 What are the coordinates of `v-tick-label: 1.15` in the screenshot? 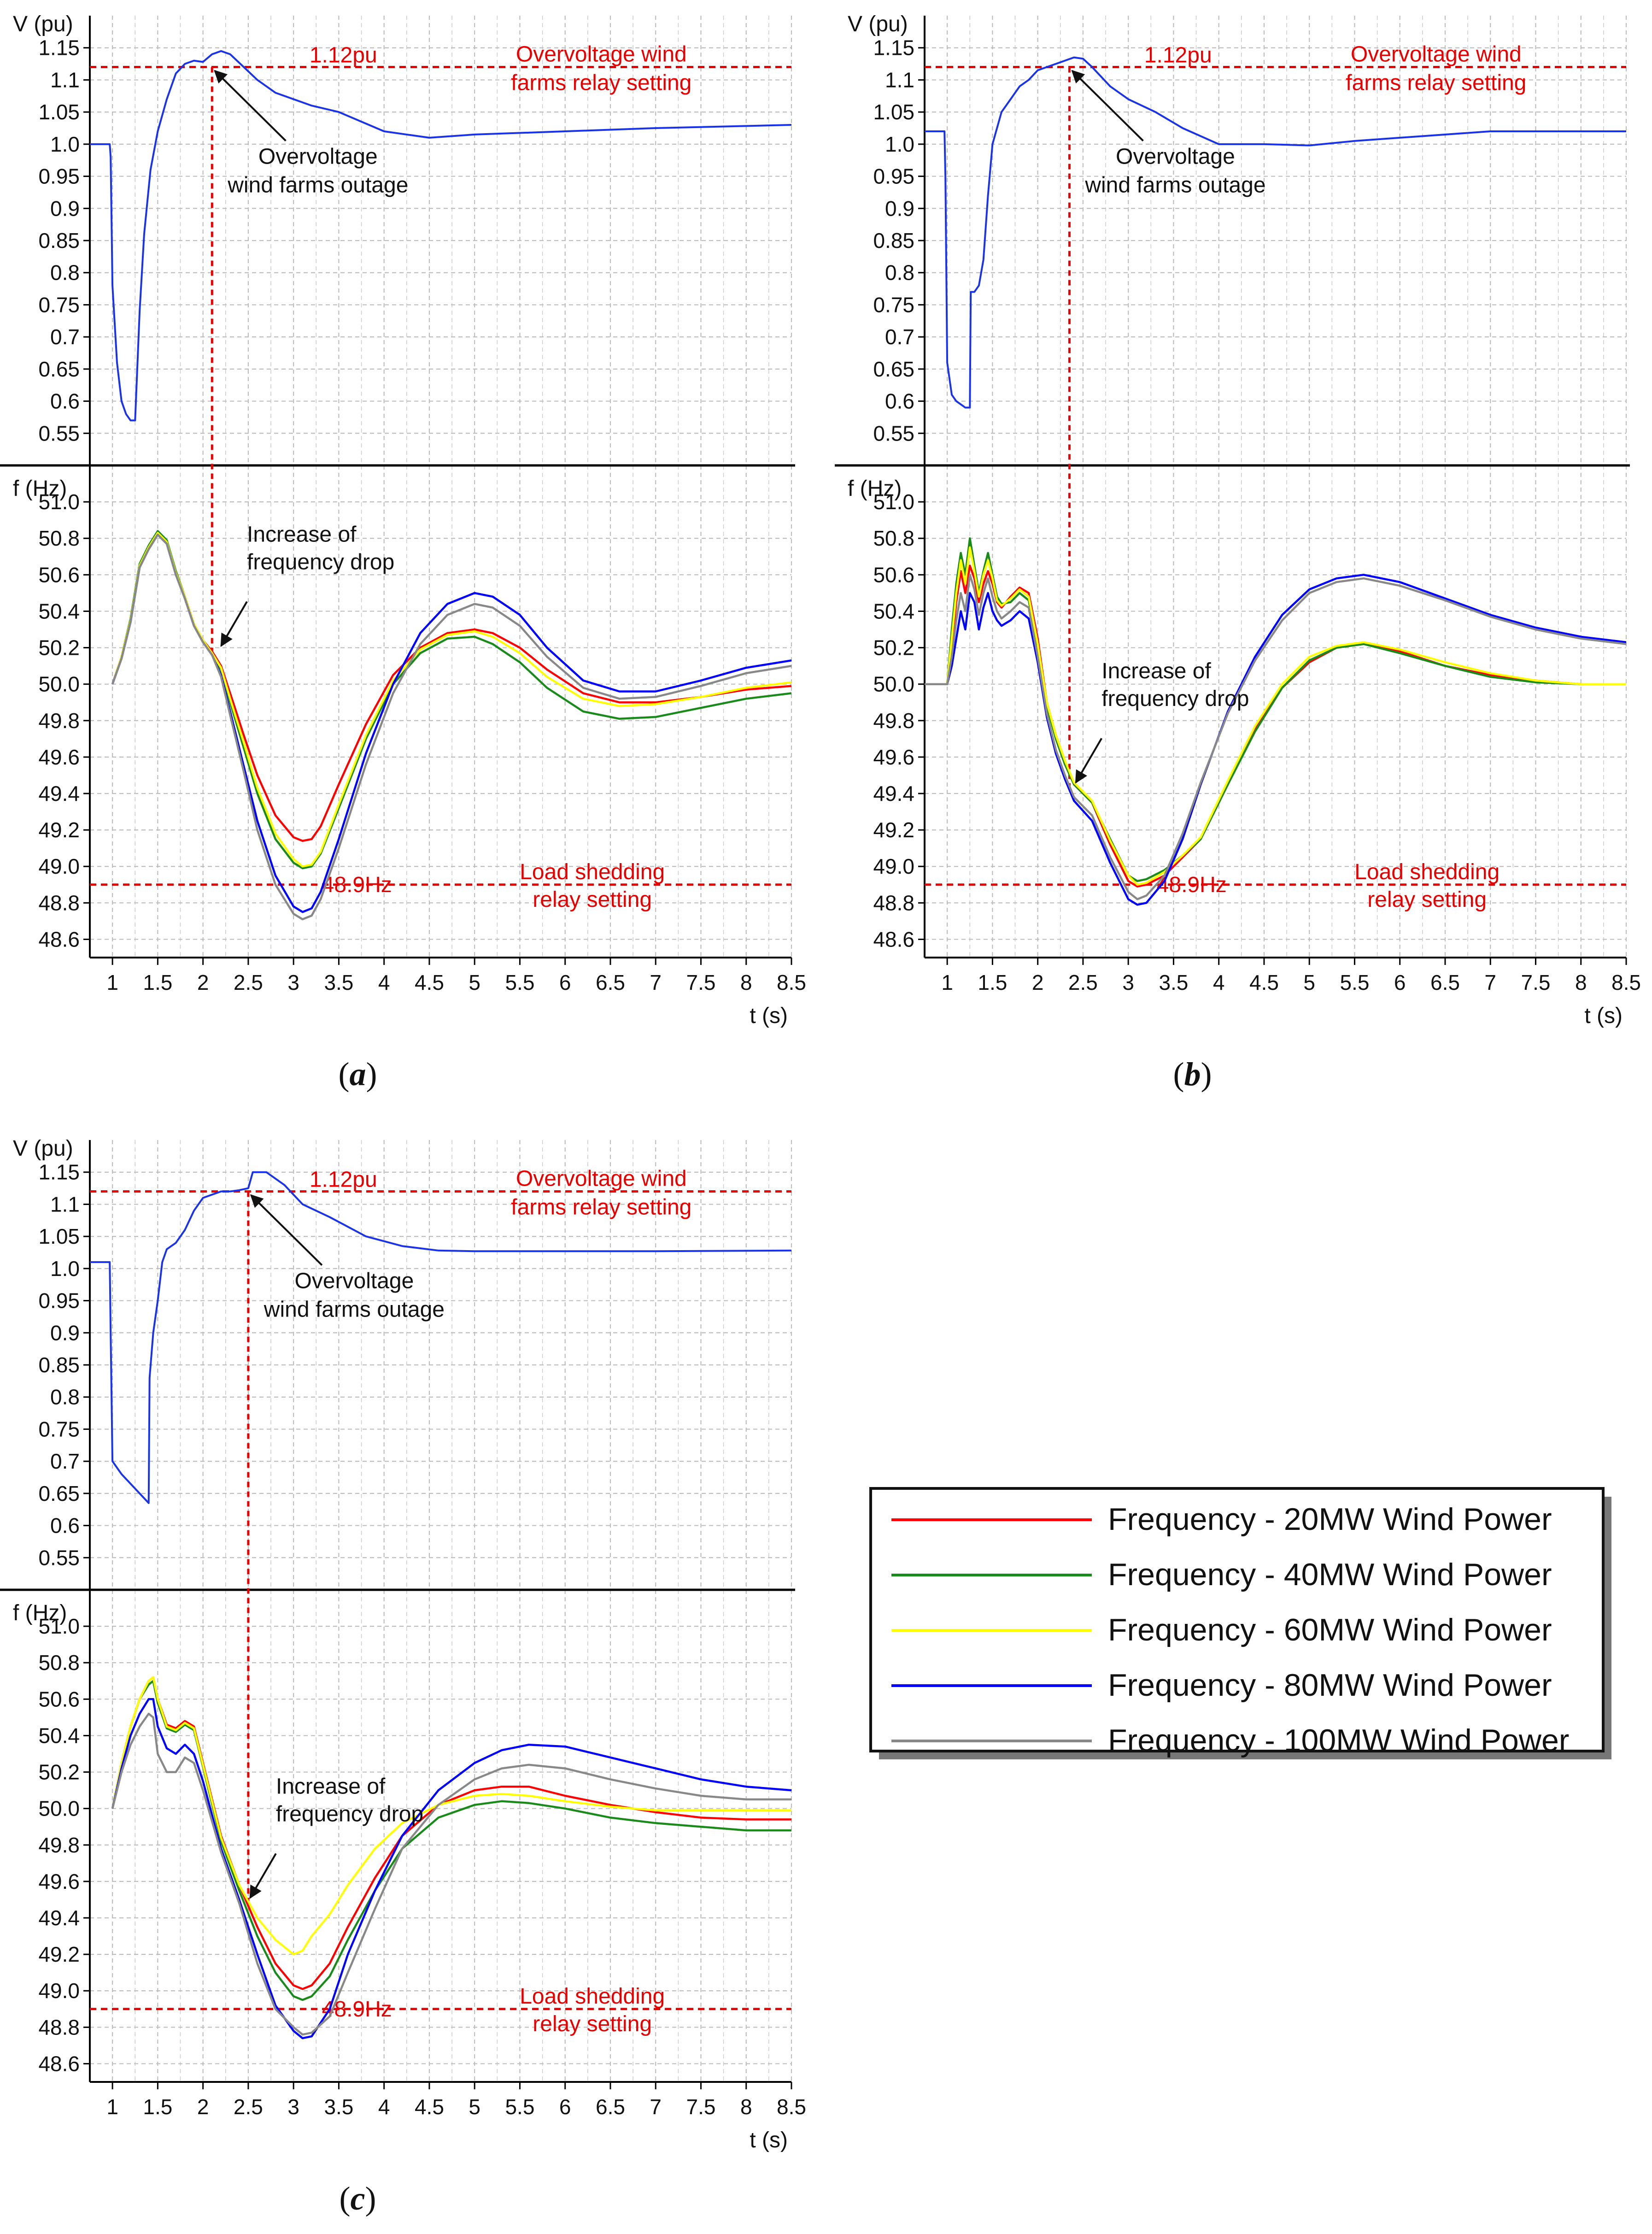 It's located at (59, 1172).